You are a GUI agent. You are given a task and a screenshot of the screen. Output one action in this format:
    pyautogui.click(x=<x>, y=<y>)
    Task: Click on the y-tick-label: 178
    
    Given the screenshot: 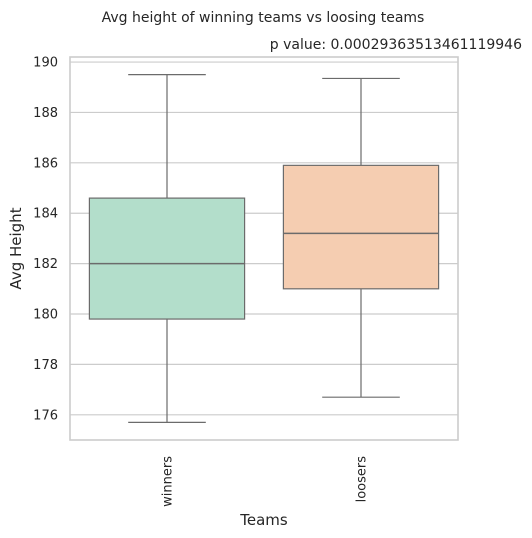 What is the action you would take?
    pyautogui.click(x=45, y=365)
    